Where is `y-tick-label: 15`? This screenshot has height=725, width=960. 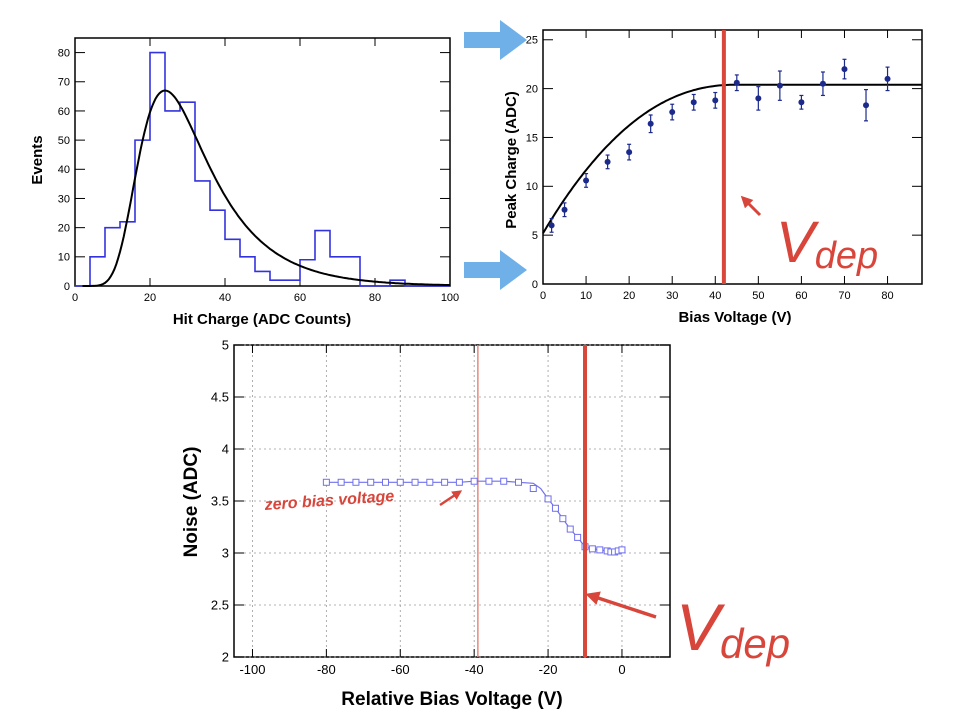 y-tick-label: 15 is located at coordinates (532, 138).